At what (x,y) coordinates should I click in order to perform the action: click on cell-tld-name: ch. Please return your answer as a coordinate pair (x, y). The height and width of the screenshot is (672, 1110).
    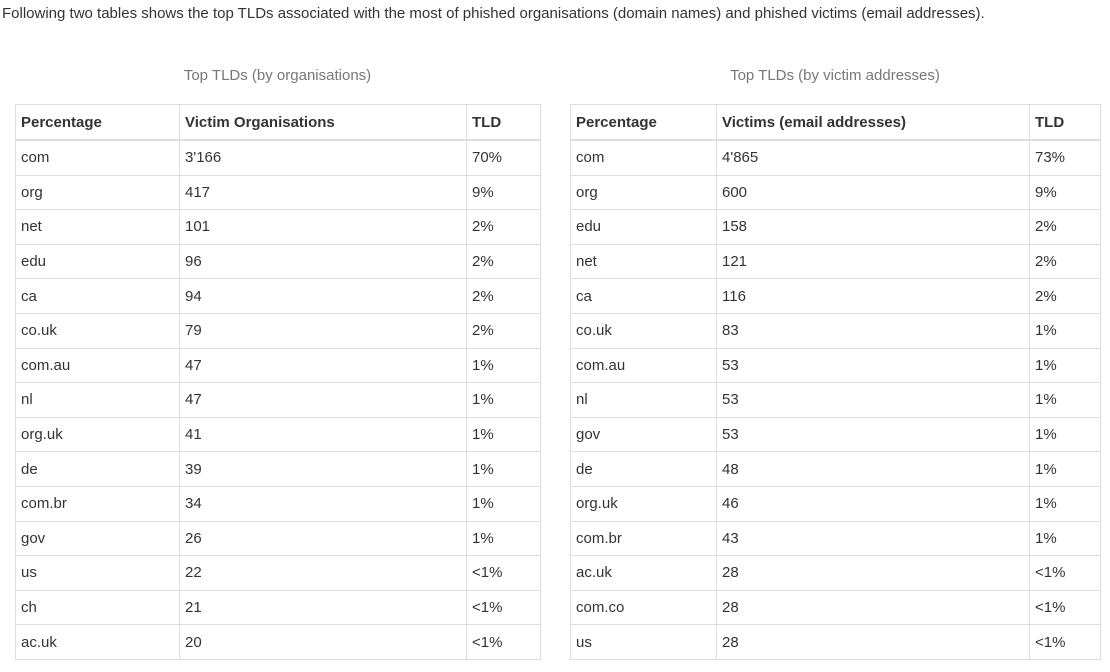
    Looking at the image, I should click on (97, 607).